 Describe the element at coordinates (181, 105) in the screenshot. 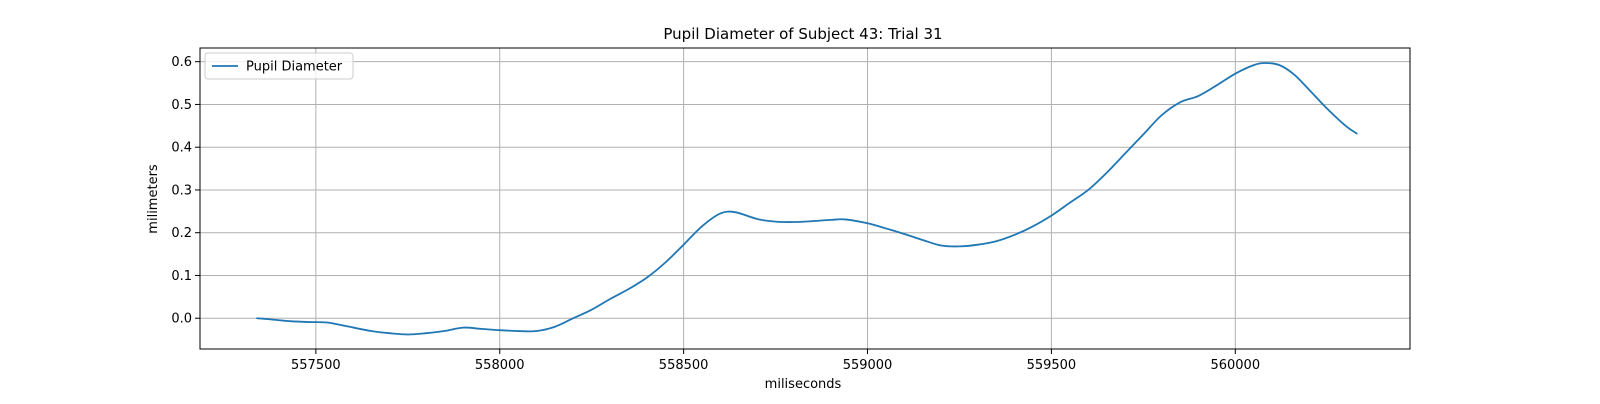

I see `y-tick-label: 0.5` at that location.